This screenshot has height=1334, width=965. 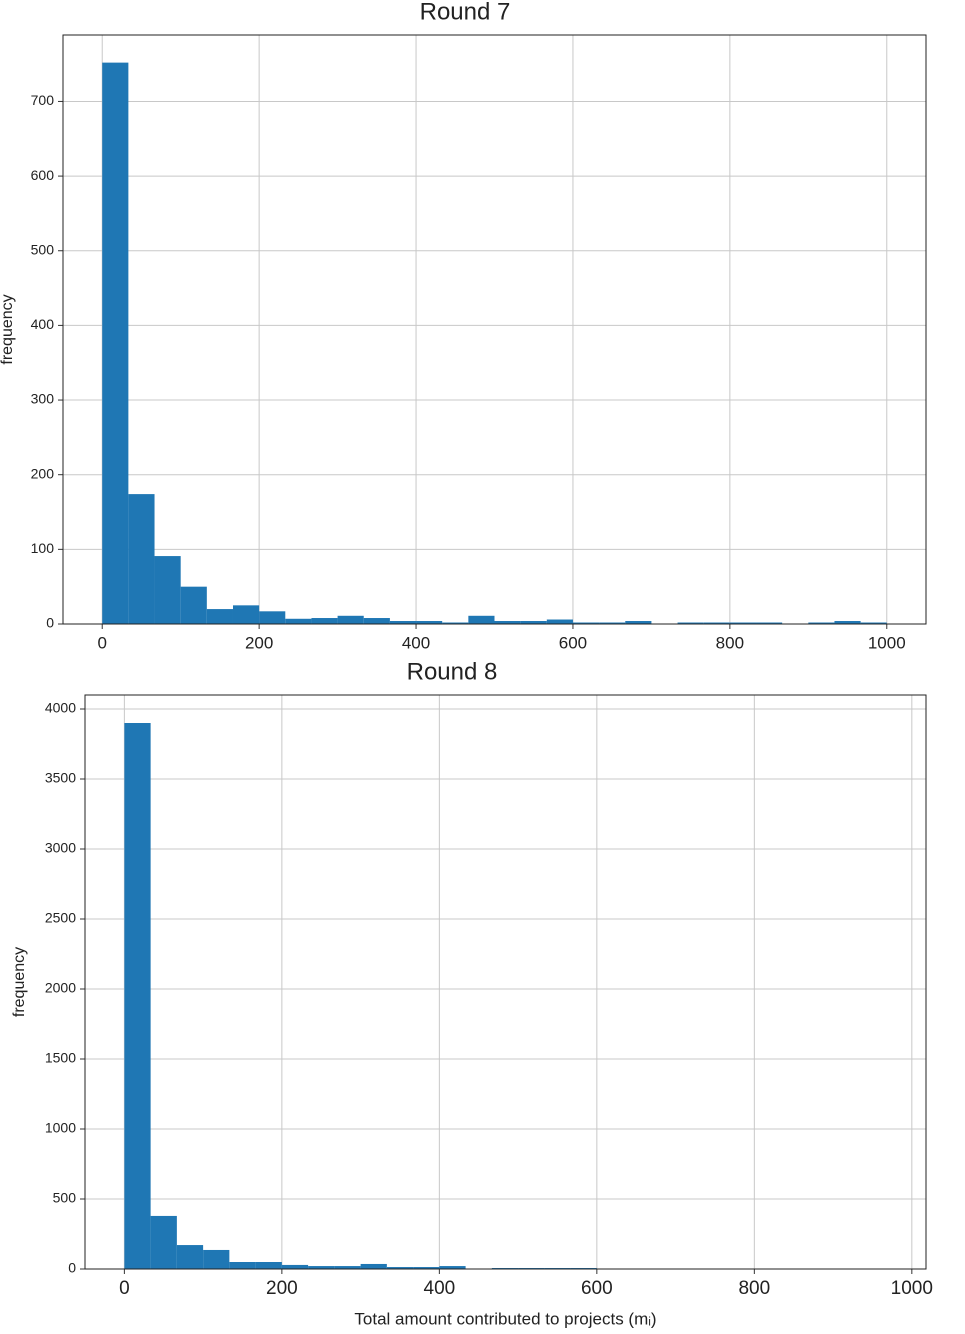 What do you see at coordinates (60, 848) in the screenshot?
I see `y-tick-label: 3000` at bounding box center [60, 848].